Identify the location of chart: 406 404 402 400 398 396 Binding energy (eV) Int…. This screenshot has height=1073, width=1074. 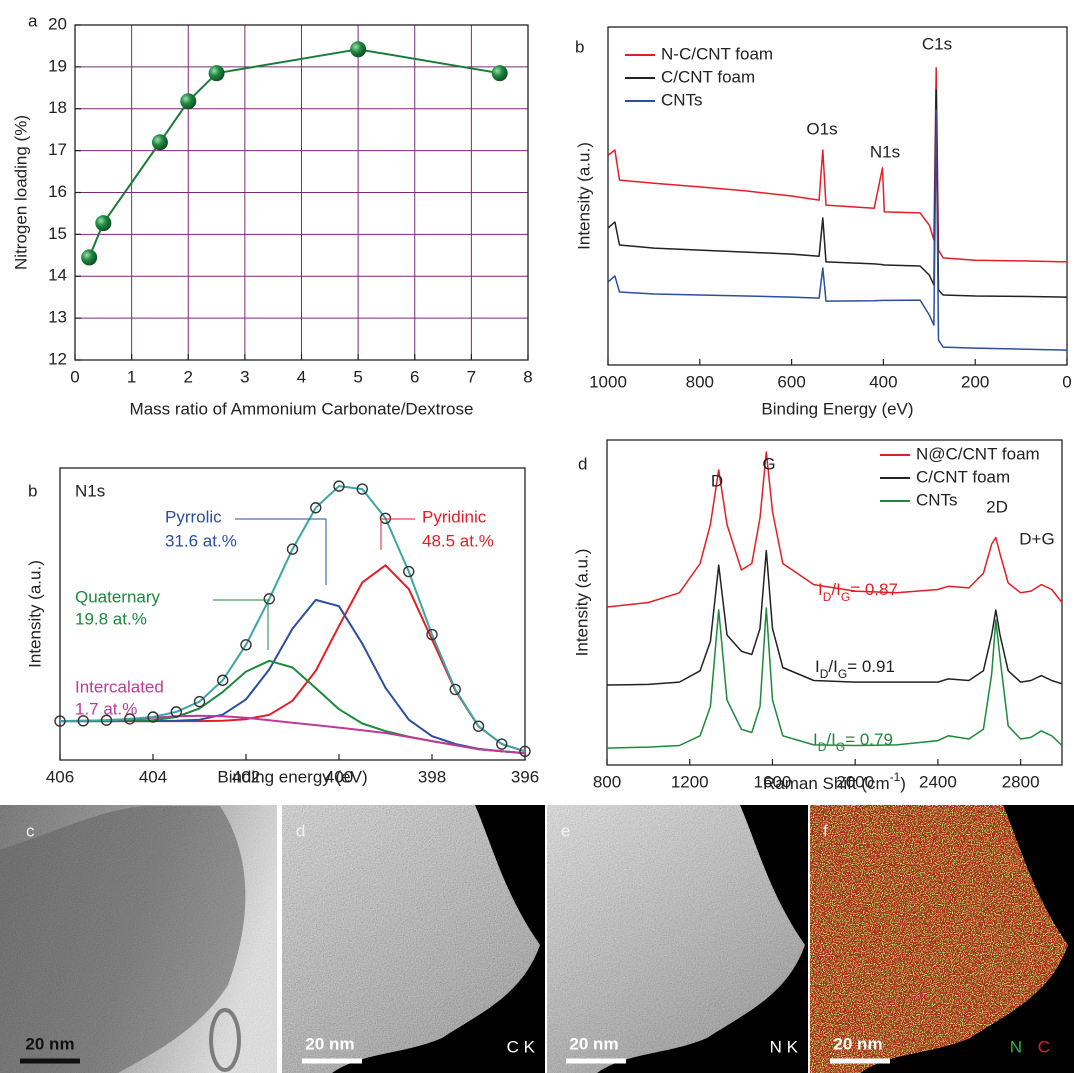
(282, 626).